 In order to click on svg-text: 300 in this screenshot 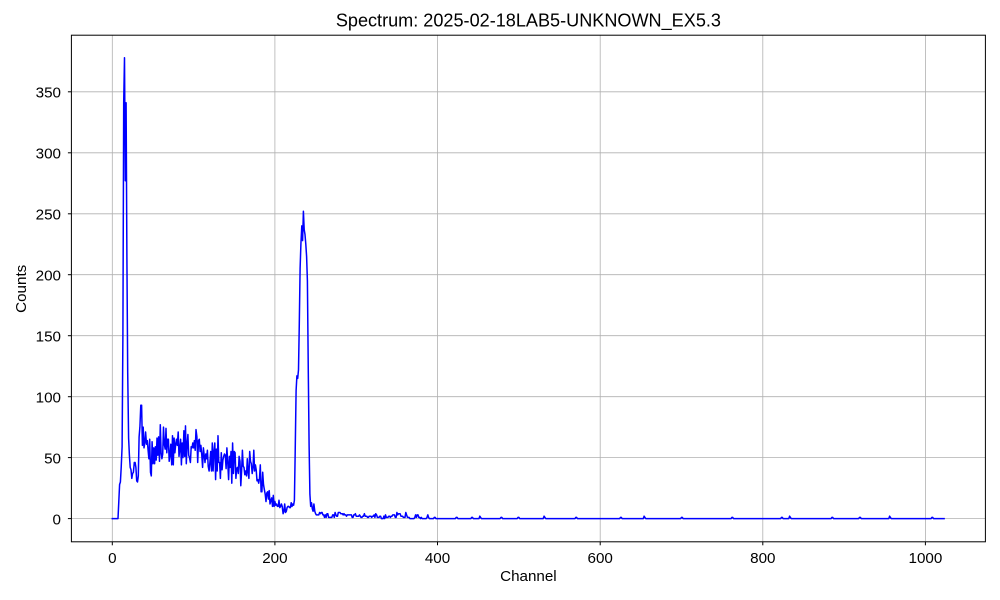, I will do `click(48, 154)`.